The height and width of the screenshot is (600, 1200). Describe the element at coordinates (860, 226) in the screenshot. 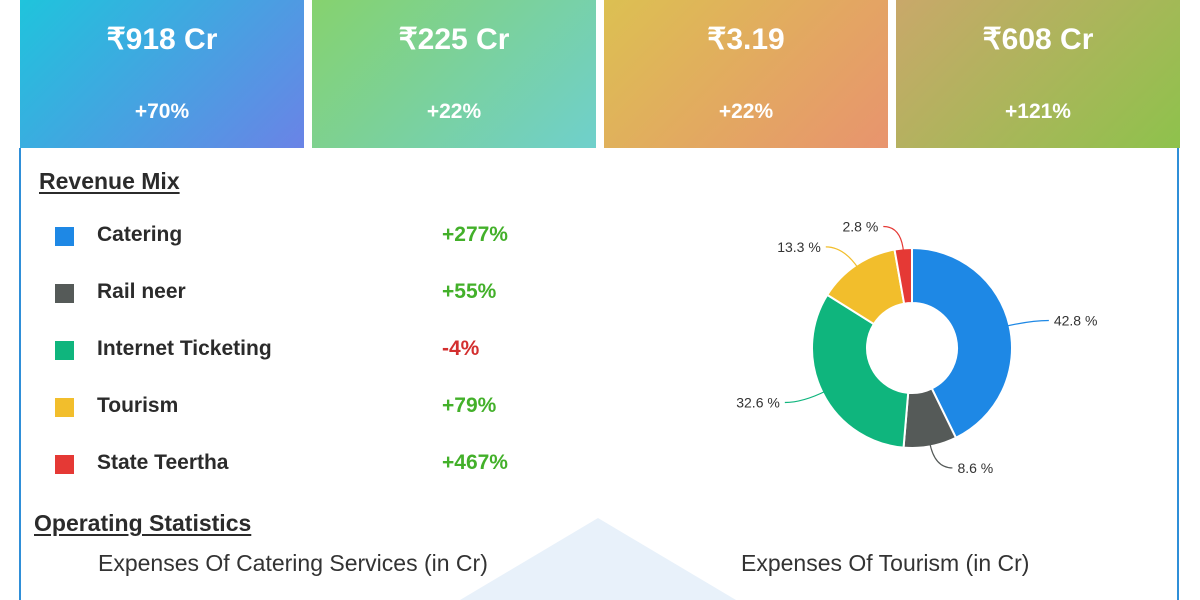

I see `donut-data-label: 2.8 %` at that location.